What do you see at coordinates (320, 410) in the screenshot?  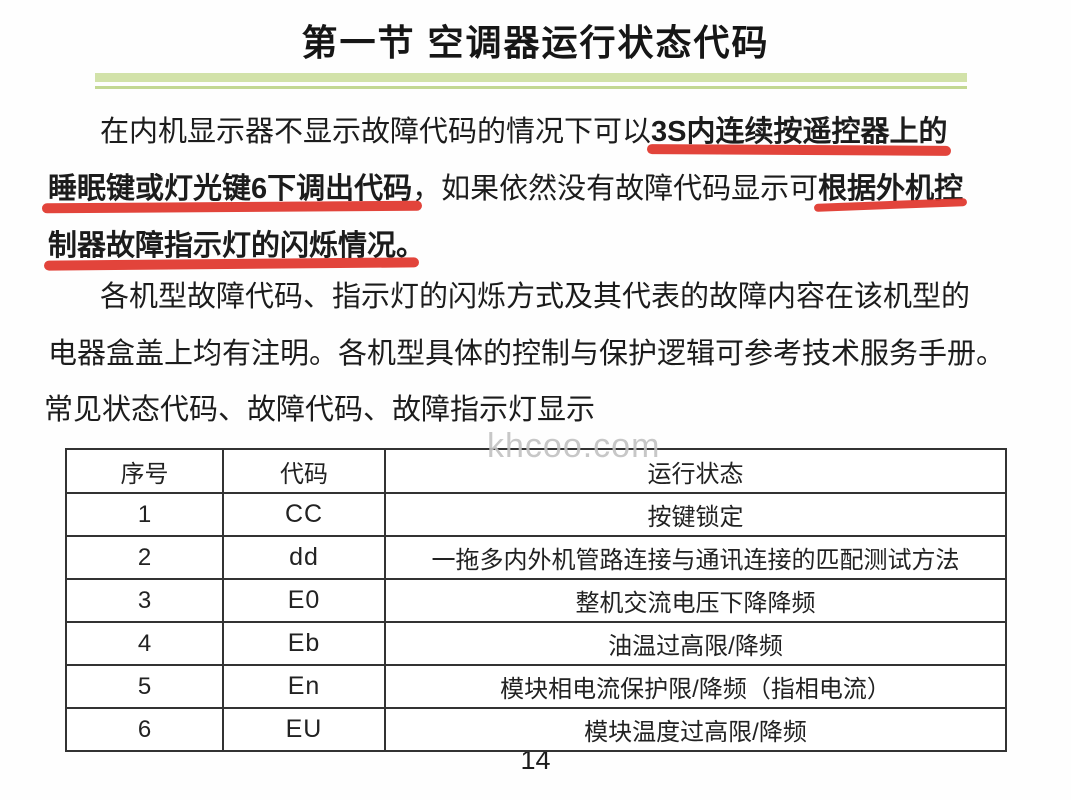 I see `table-caption: 常见状态代码、故障代码、故障指示灯显示` at bounding box center [320, 410].